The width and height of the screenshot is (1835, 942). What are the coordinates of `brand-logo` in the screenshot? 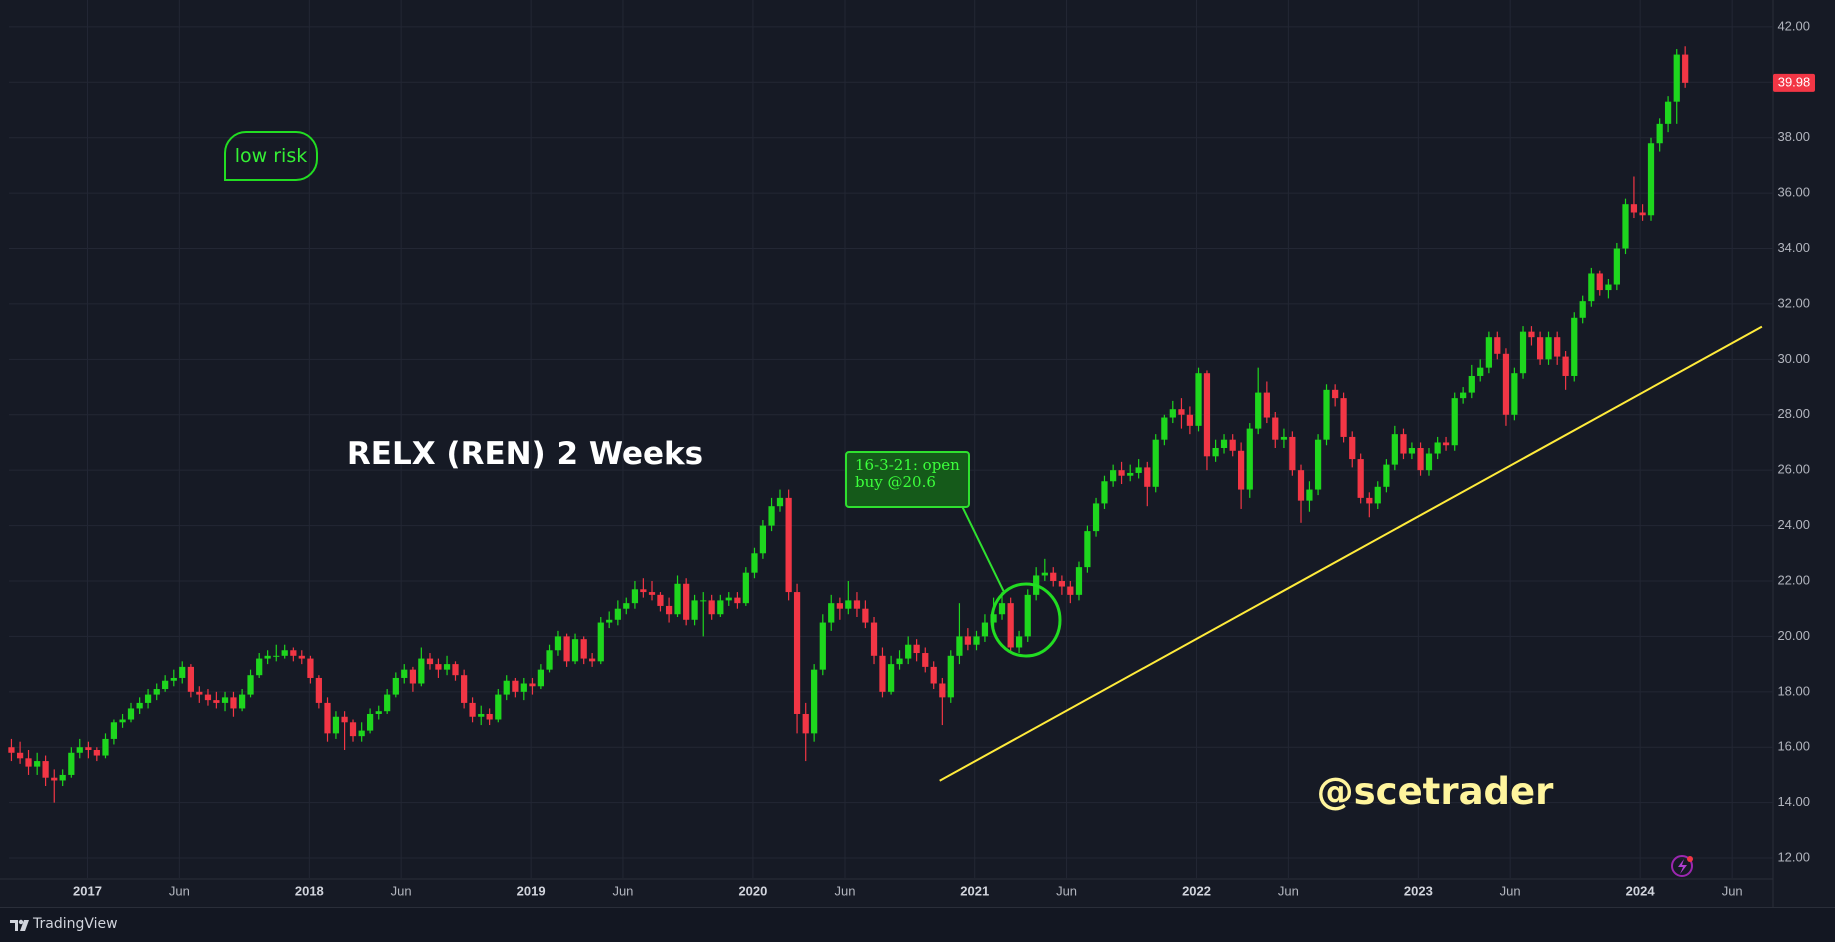 It's located at (21, 925).